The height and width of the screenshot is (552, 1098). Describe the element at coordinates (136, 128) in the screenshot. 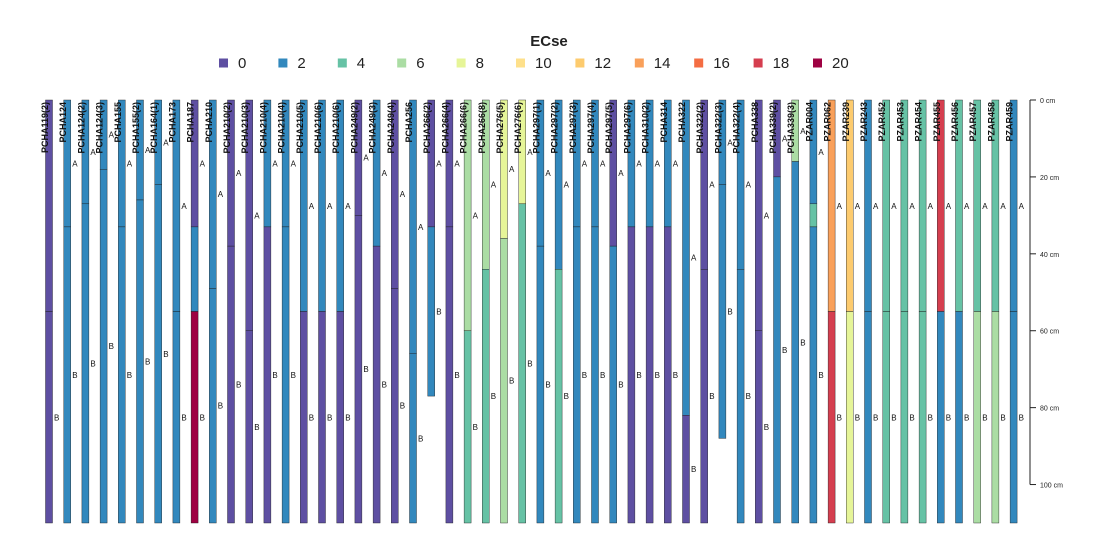

I see `profile-name: PCHA155(2)` at that location.